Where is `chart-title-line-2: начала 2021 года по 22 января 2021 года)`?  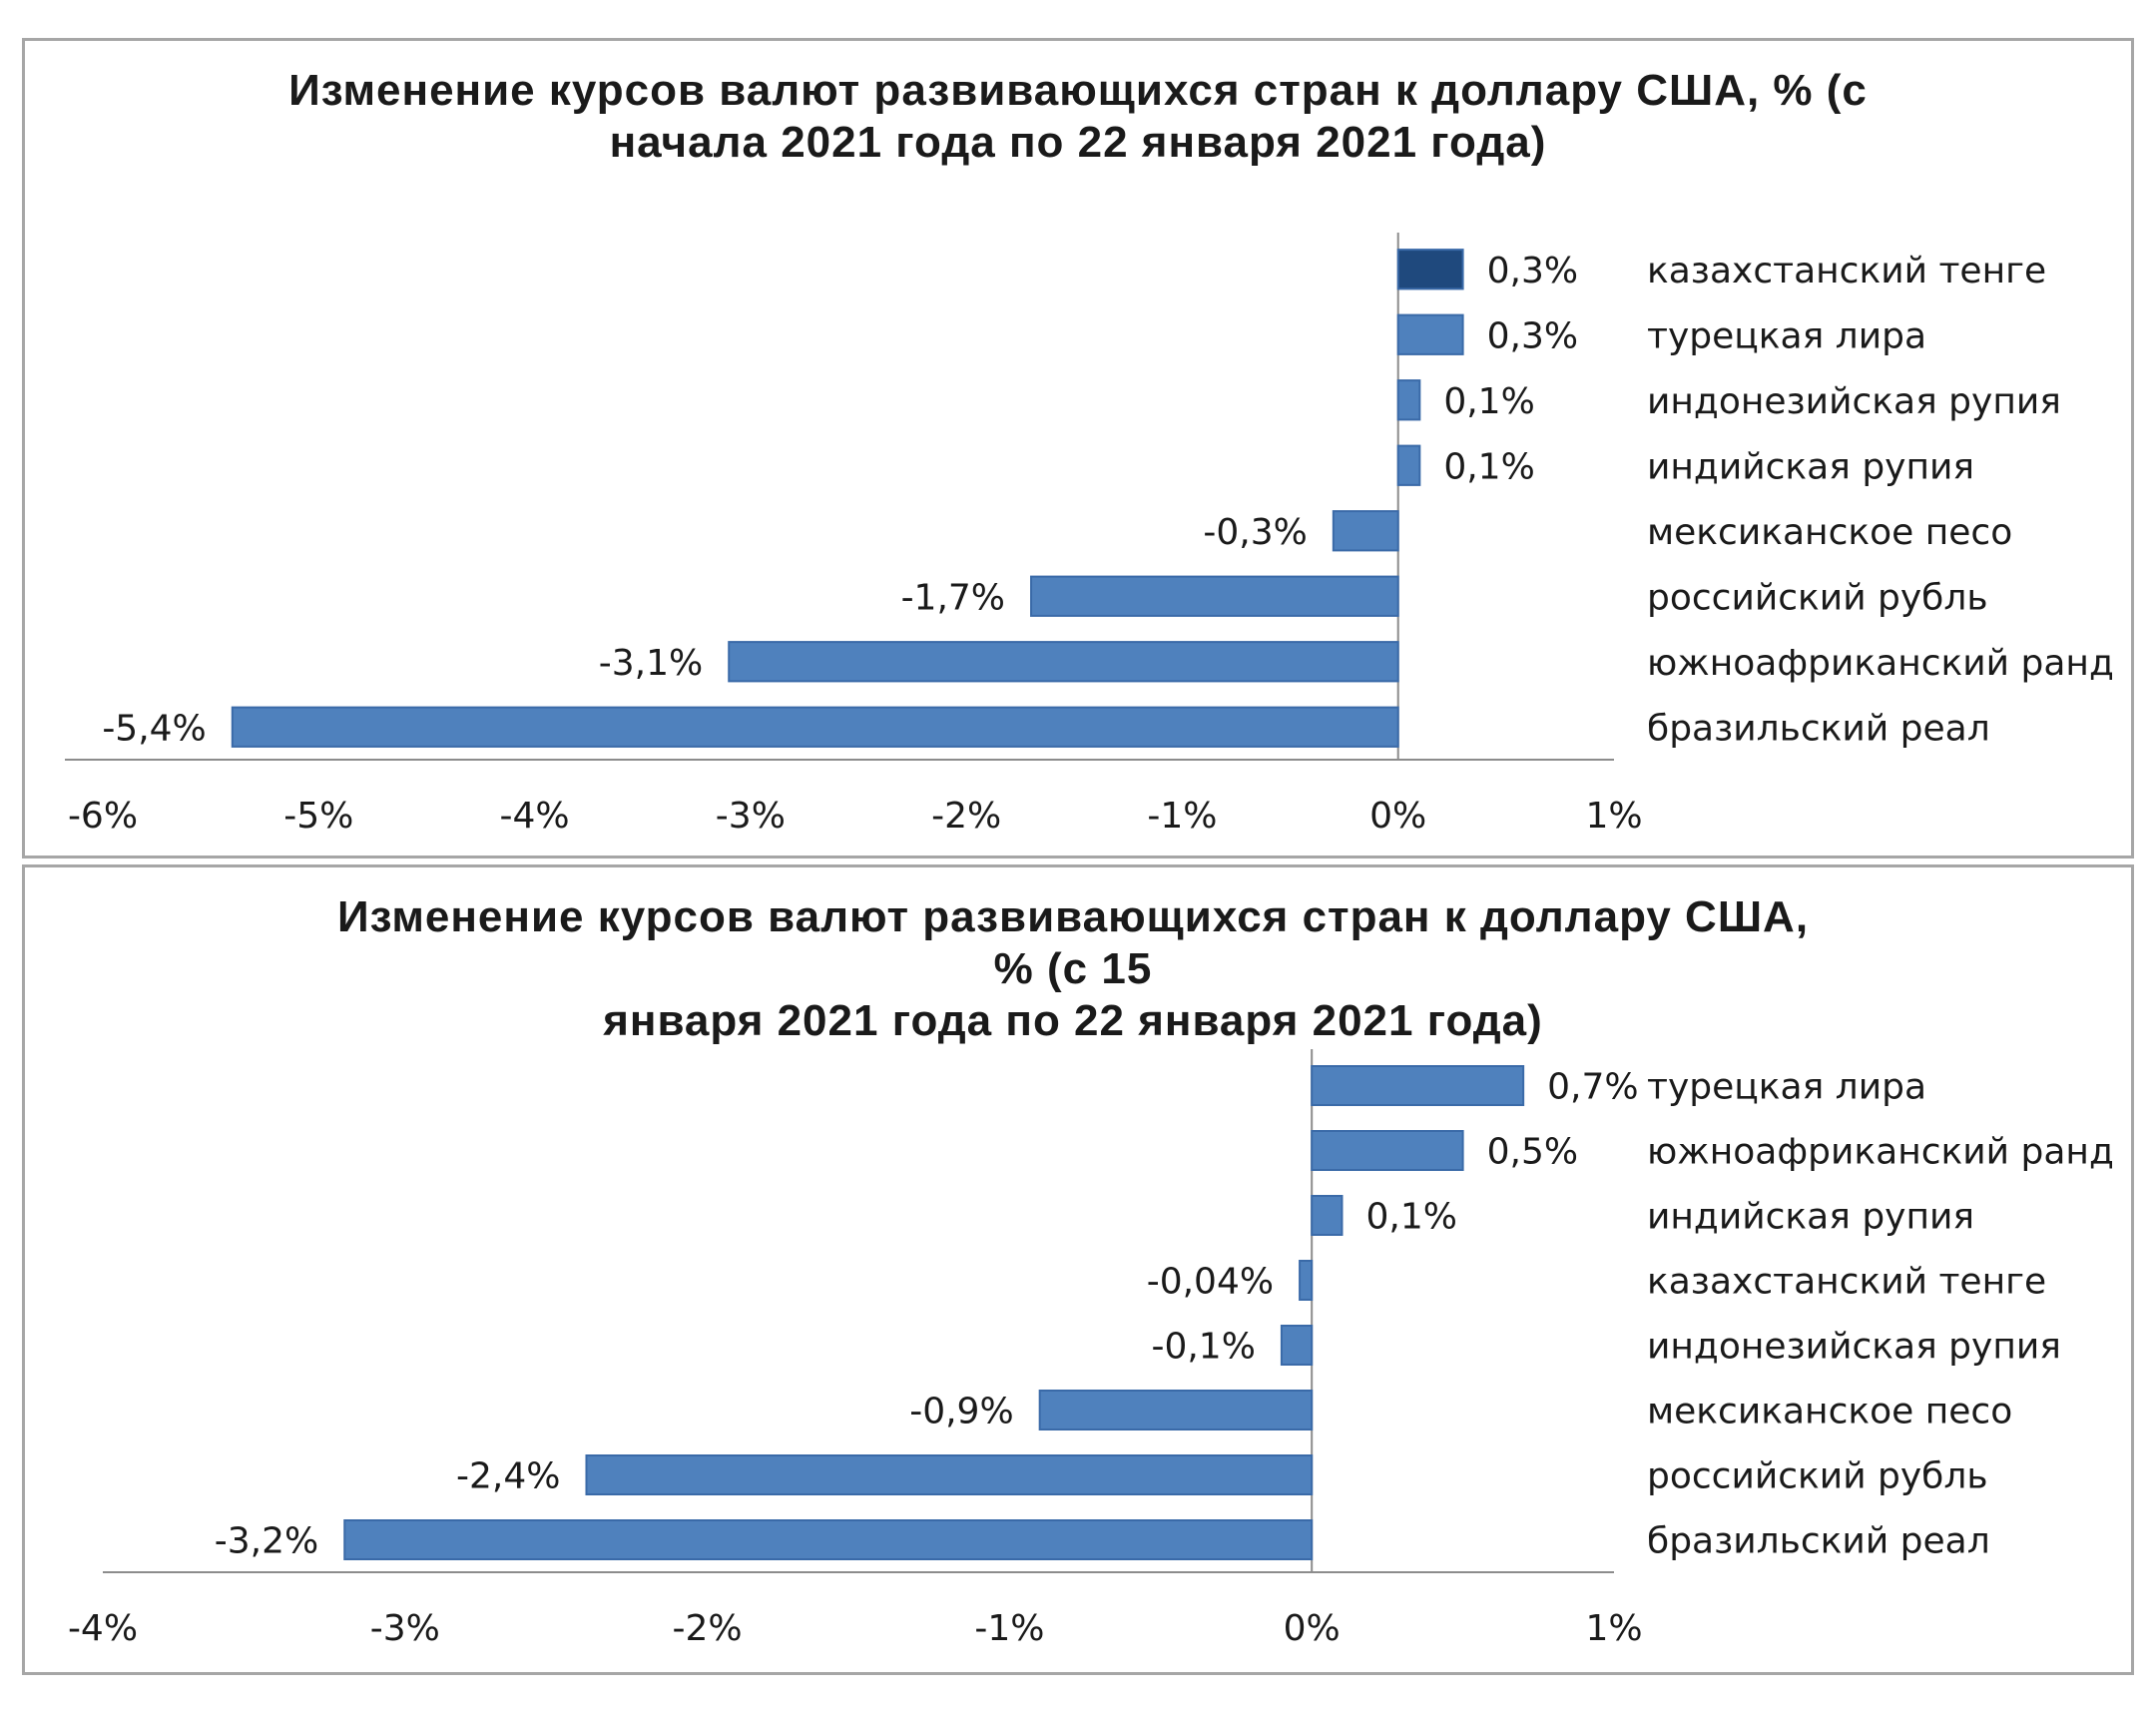 chart-title-line-2: начала 2021 года по 22 января 2021 года) is located at coordinates (1078, 142).